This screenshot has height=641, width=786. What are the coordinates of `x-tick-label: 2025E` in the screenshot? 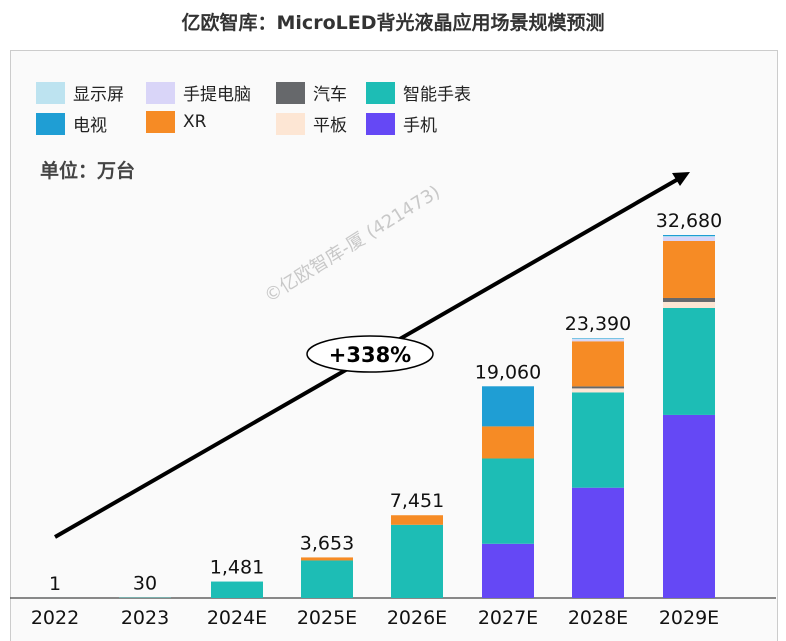 It's located at (327, 618).